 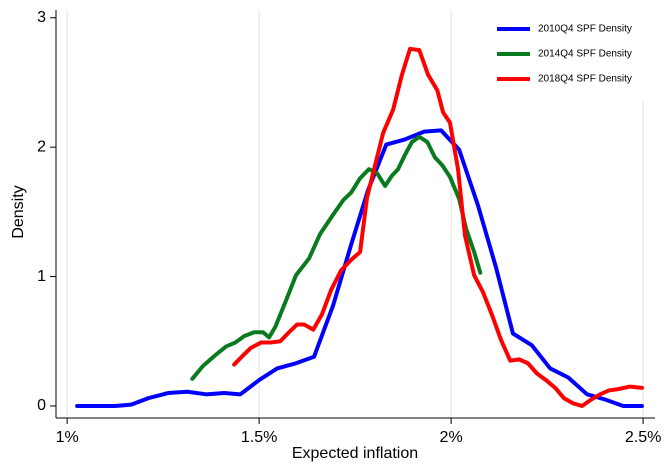 I want to click on y-tick-label: 3, so click(x=41, y=17).